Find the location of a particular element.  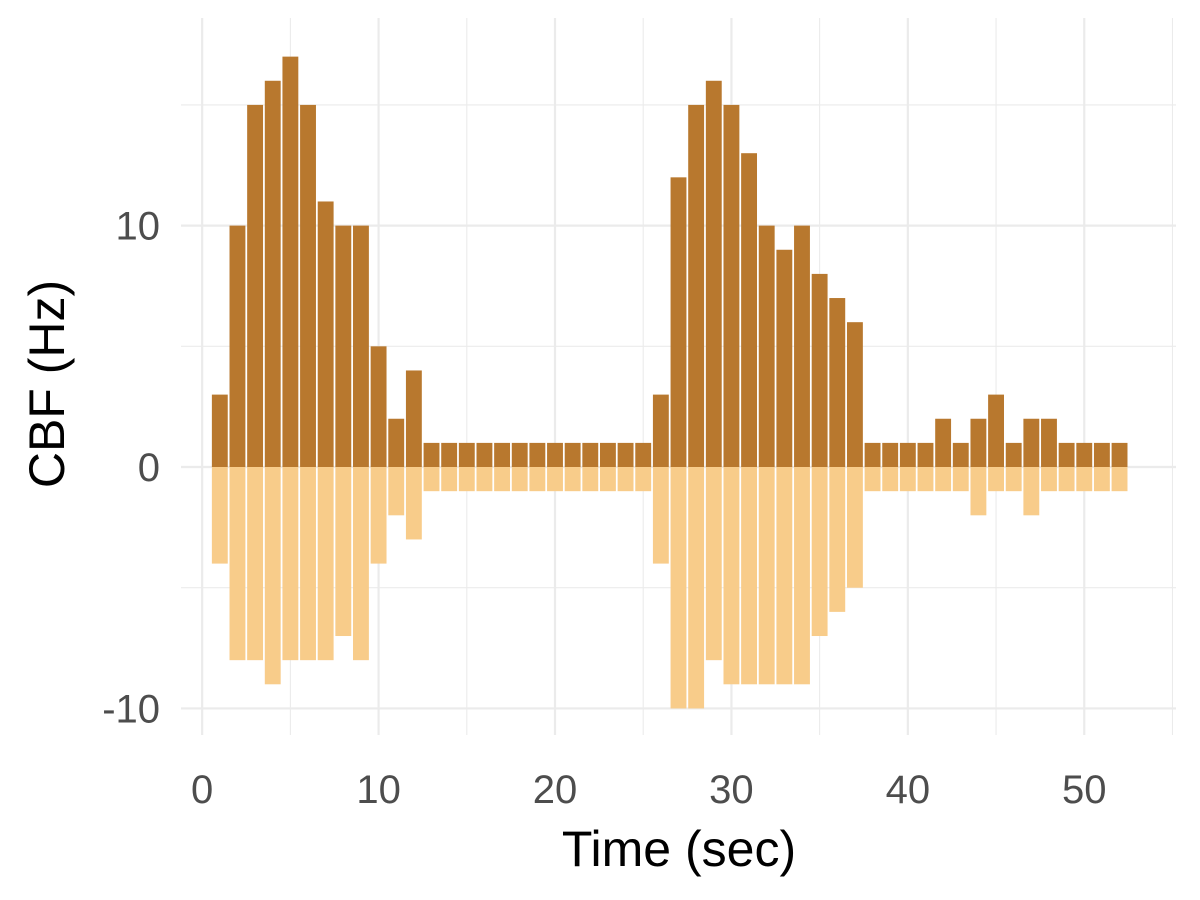

x-tick-label: 0 is located at coordinates (202, 790).